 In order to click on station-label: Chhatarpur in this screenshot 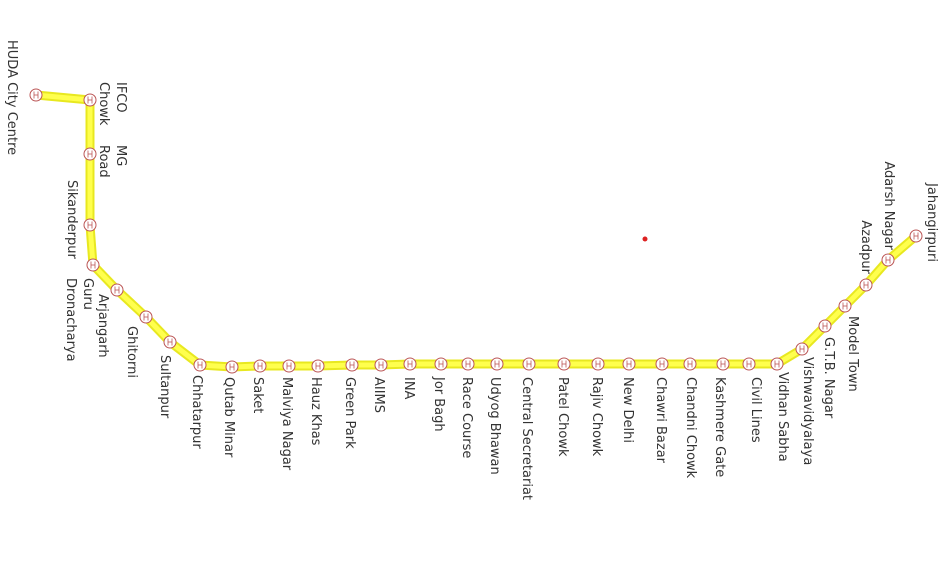, I will do `click(197, 412)`.